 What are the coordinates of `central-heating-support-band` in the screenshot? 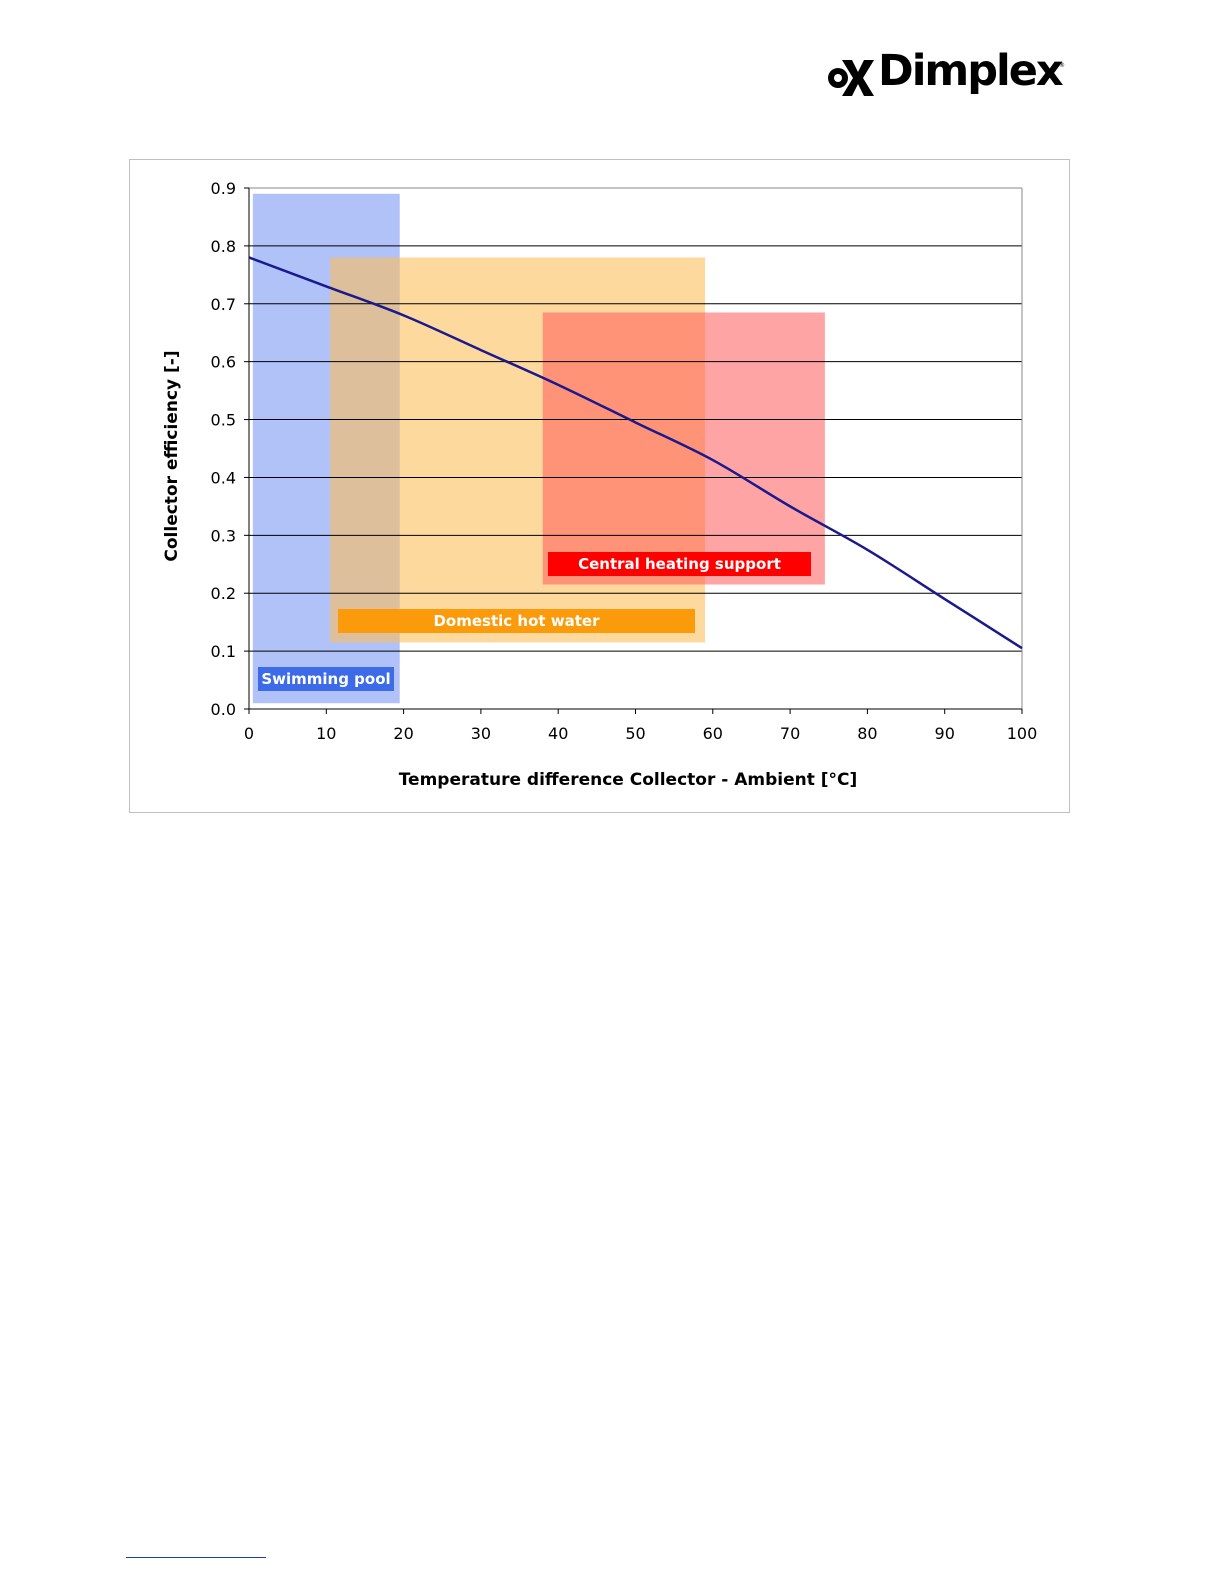 It's located at (683, 448).